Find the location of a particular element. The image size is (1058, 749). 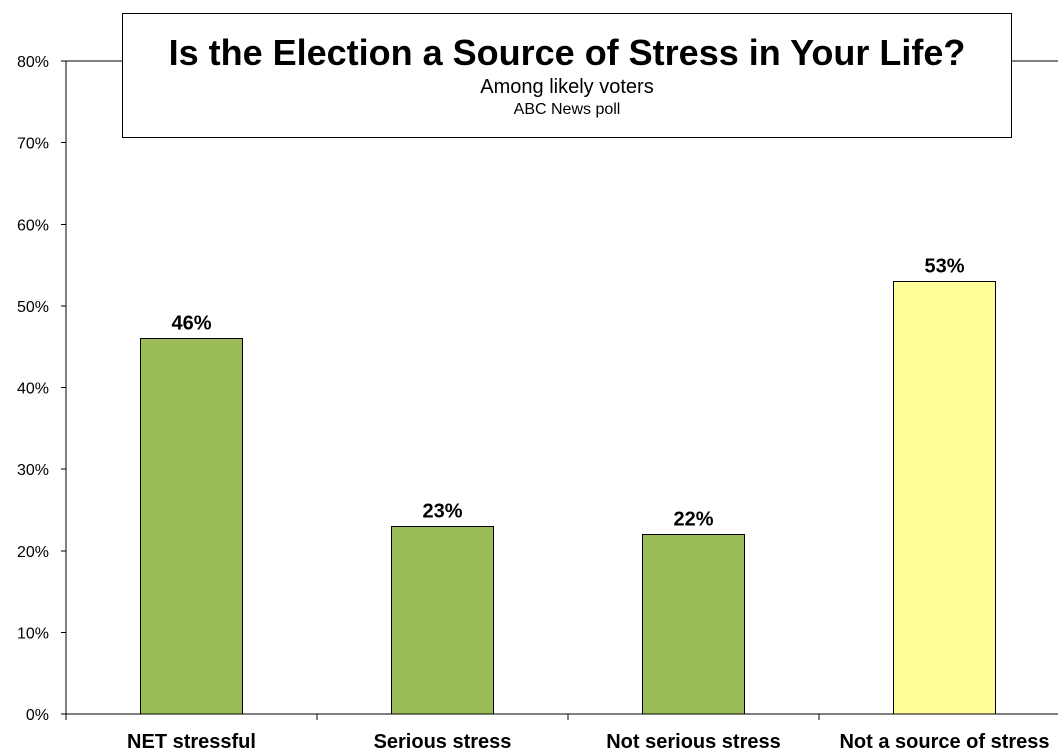

x-tick-label: Not serious stress is located at coordinates (693, 740).